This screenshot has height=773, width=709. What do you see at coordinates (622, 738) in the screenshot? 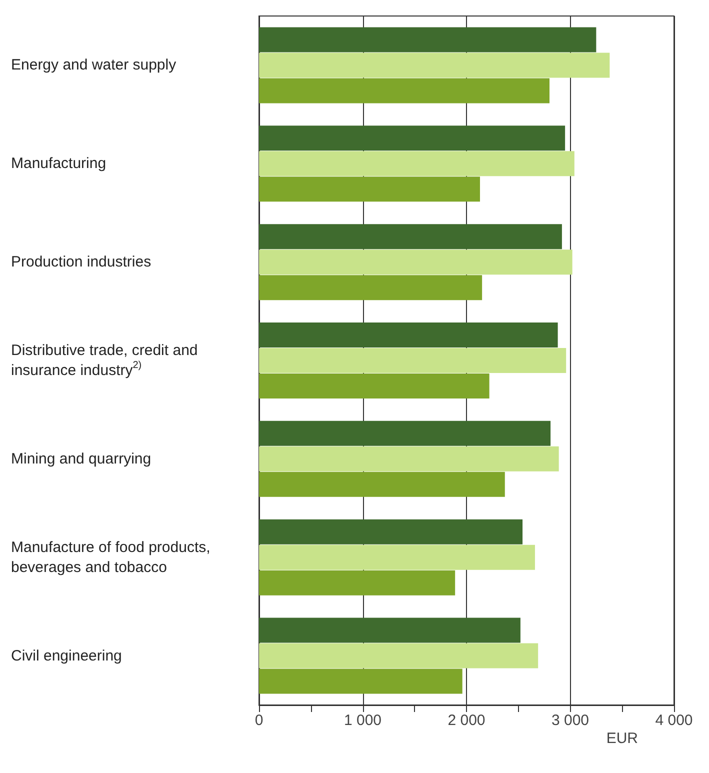
I see `x-axis-title: EUR` at bounding box center [622, 738].